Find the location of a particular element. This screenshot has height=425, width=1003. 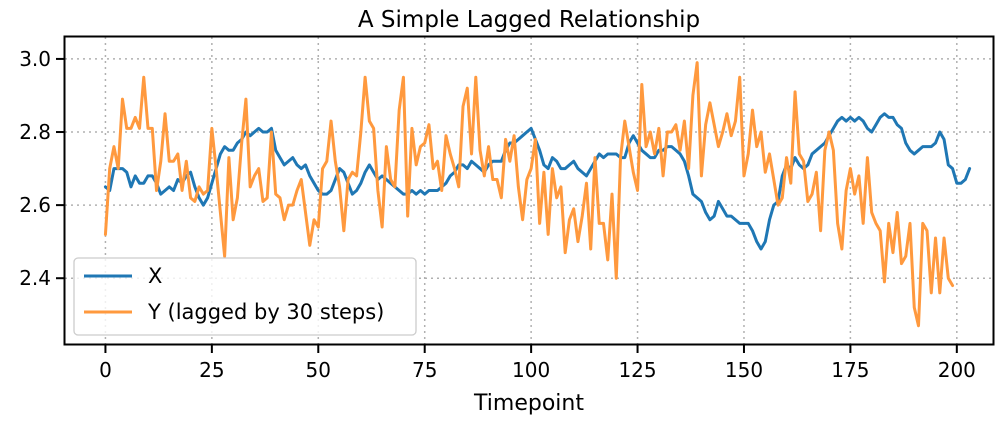

x-tick-label: 25 is located at coordinates (211, 370).